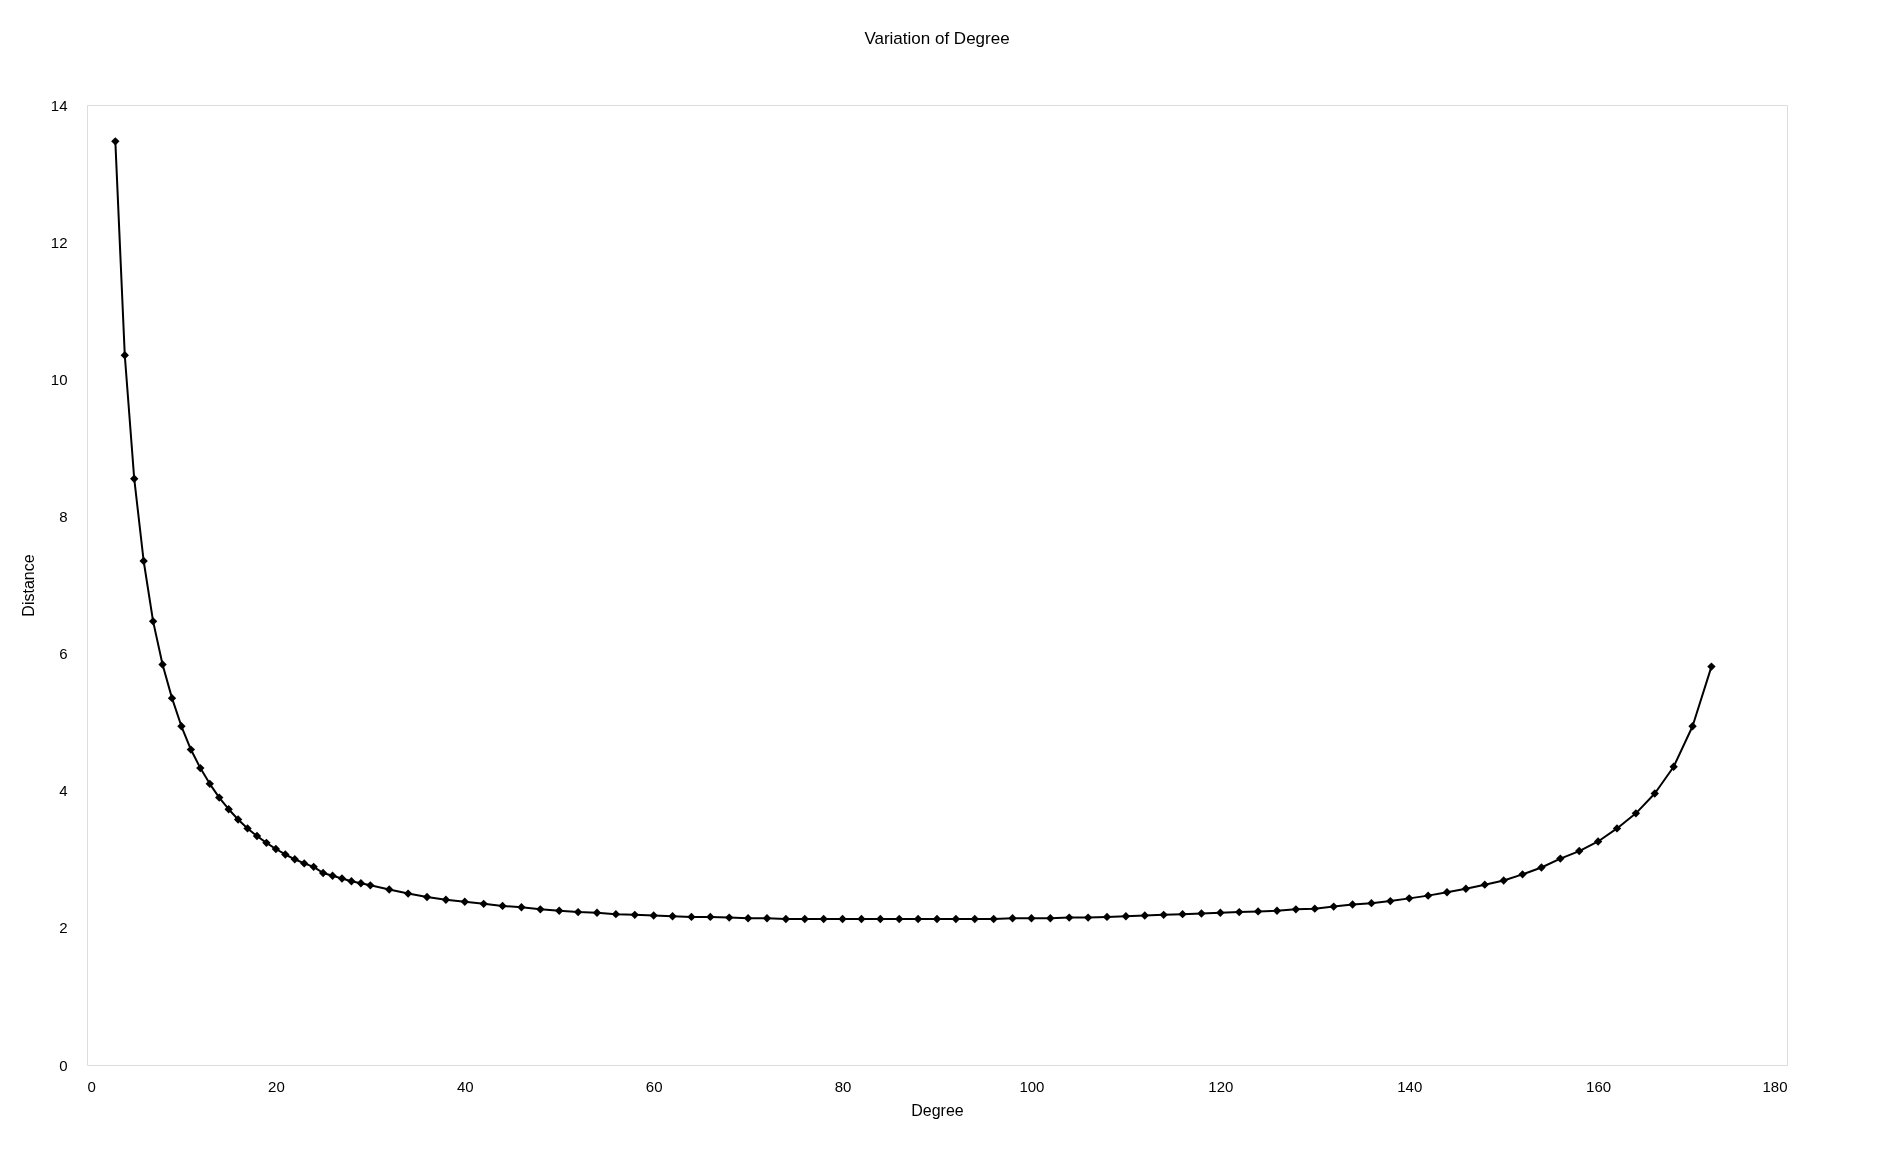  Describe the element at coordinates (63, 516) in the screenshot. I see `y-tick-label: 8` at that location.